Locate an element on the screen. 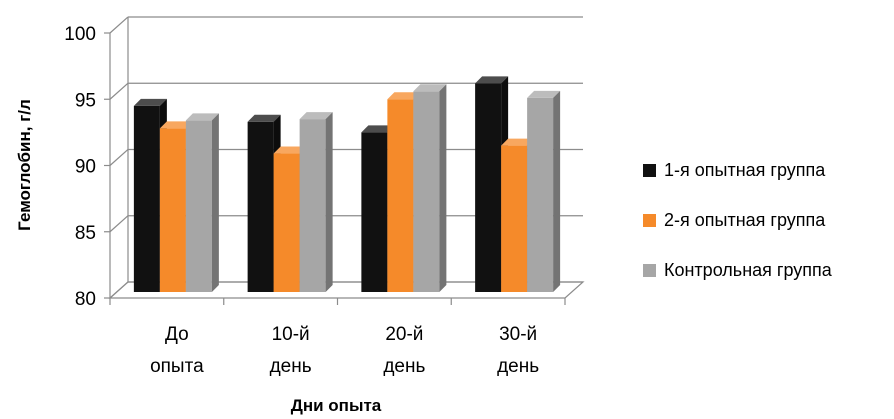 The height and width of the screenshot is (419, 894). x-tick-label: 30-й день is located at coordinates (518, 350).